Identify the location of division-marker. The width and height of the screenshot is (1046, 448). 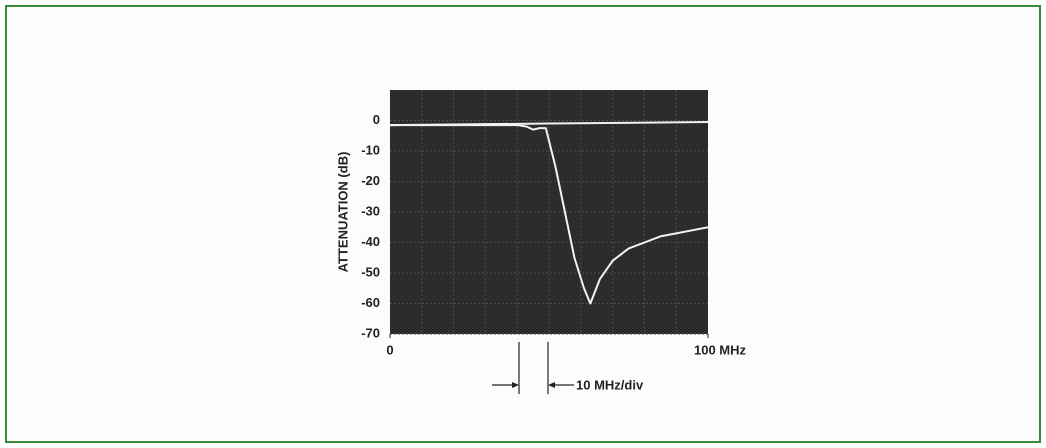
(533, 368).